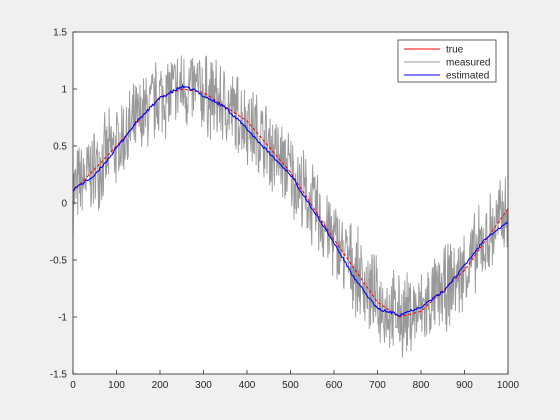 The width and height of the screenshot is (560, 420). Describe the element at coordinates (508, 385) in the screenshot. I see `x-tick-label: 1000` at that location.